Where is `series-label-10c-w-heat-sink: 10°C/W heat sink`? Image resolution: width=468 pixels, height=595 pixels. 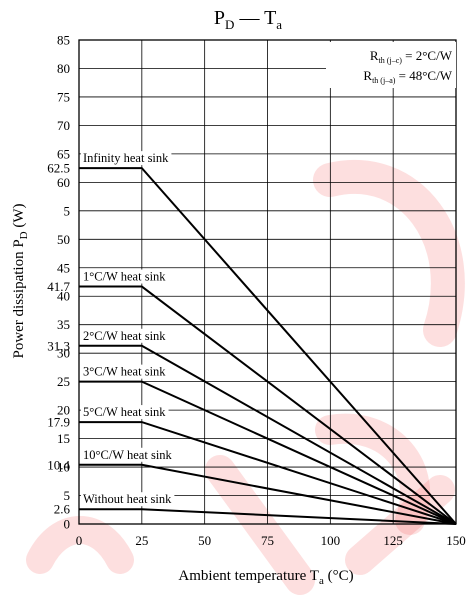 series-label-10c-w-heat-sink: 10°C/W heat sink is located at coordinates (128, 455).